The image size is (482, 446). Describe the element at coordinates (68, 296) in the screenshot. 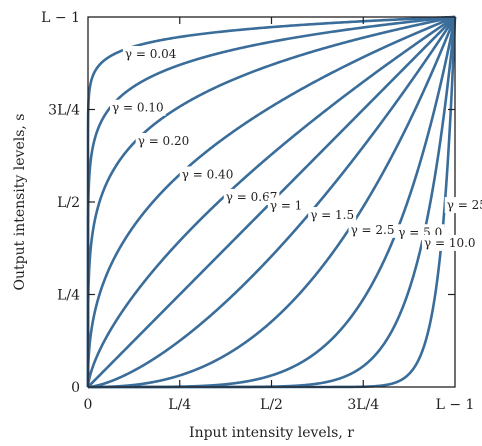

I see `y-tick-label: L/4` at that location.